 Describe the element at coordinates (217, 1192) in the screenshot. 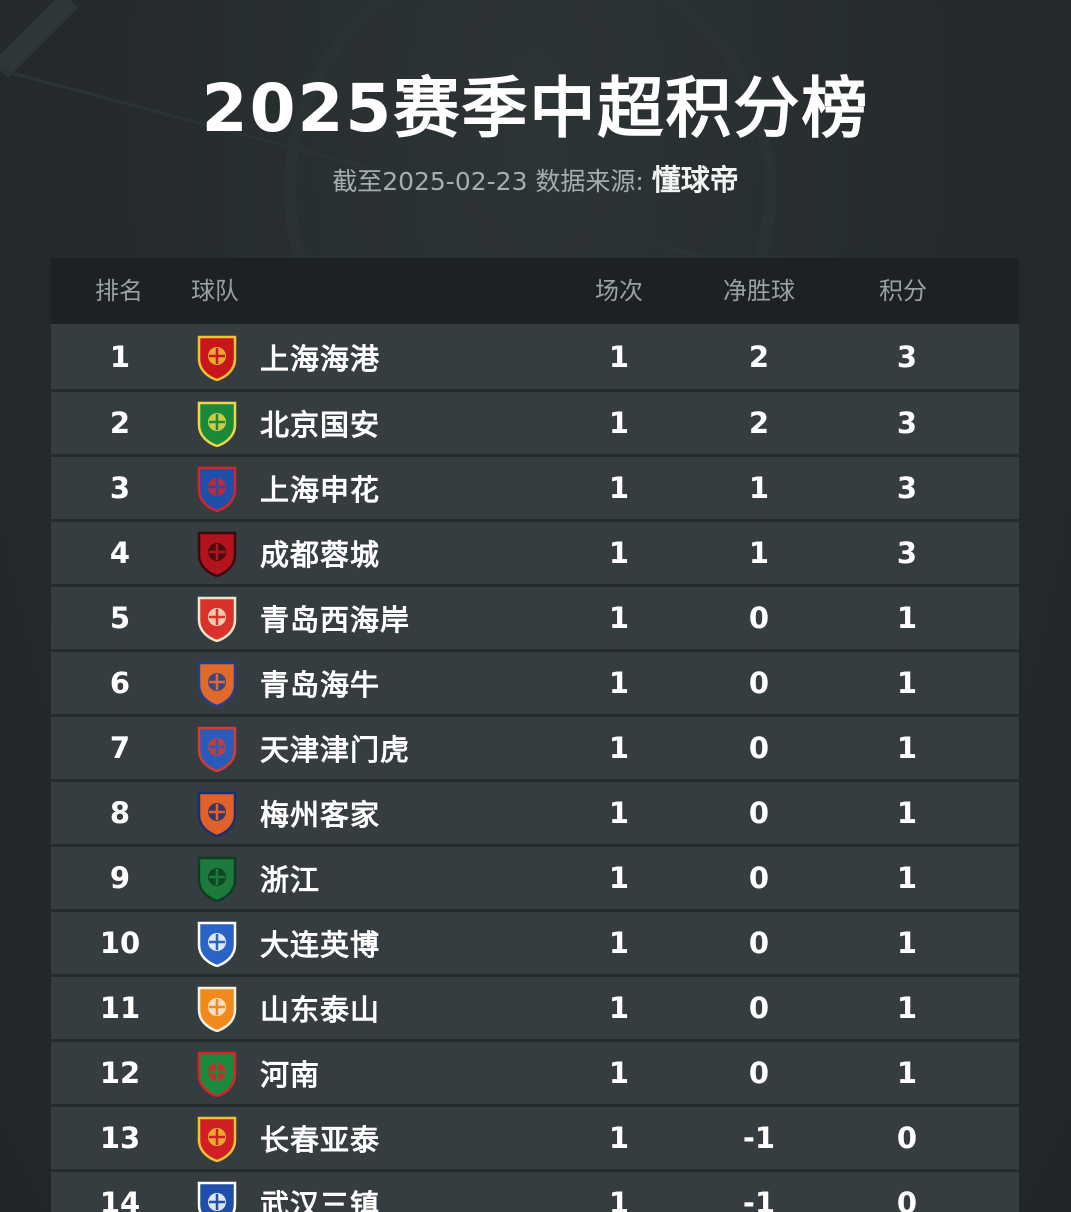

I see `wuhan-three-towns-crest-icon` at that location.